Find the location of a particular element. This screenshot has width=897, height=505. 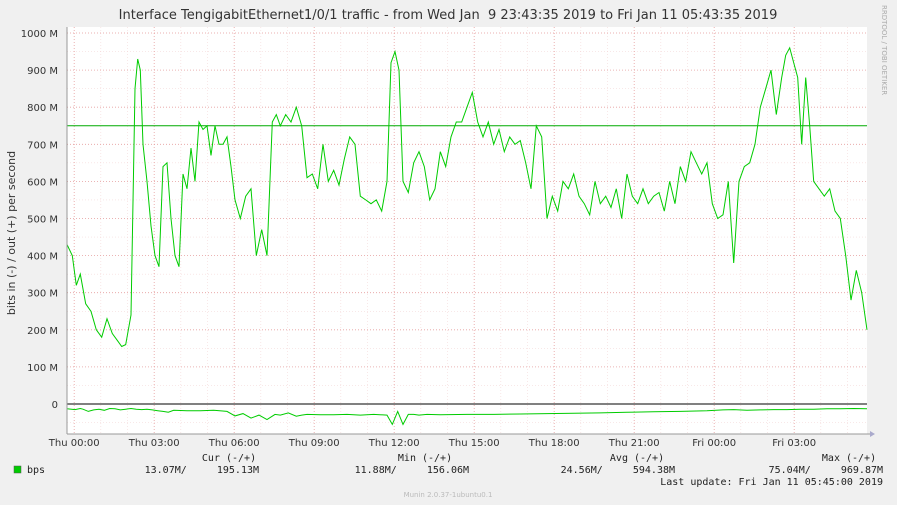

x-tick-label: Thu 12:00 is located at coordinates (394, 443).